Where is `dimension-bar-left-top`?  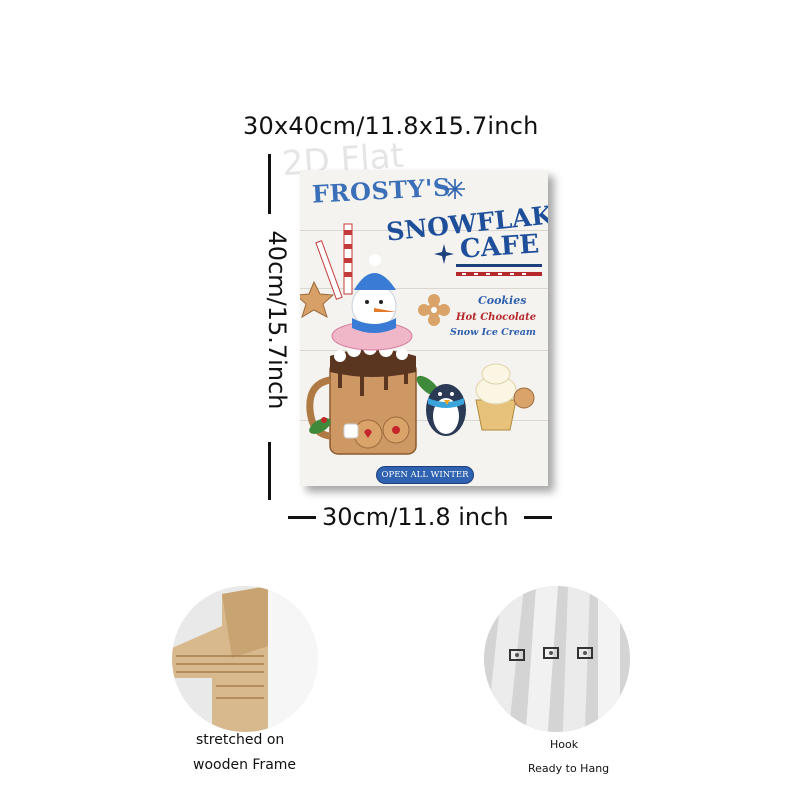
dimension-bar-left-top is located at coordinates (269, 184).